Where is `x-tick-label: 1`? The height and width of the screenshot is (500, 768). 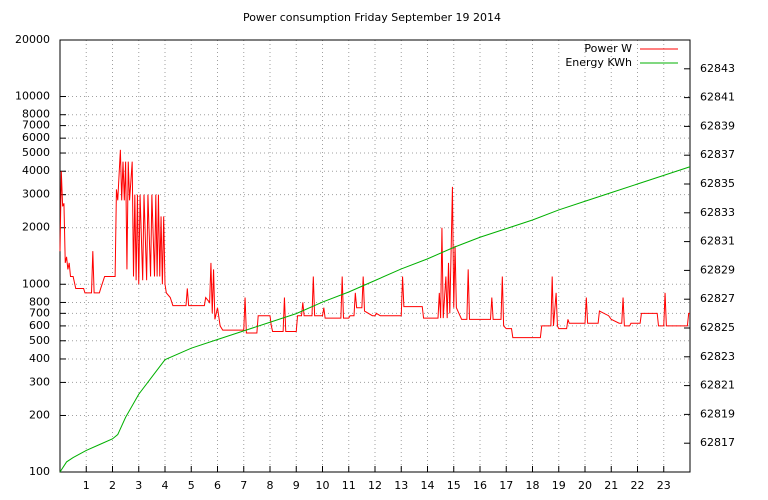 x-tick-label: 1 is located at coordinates (86, 485).